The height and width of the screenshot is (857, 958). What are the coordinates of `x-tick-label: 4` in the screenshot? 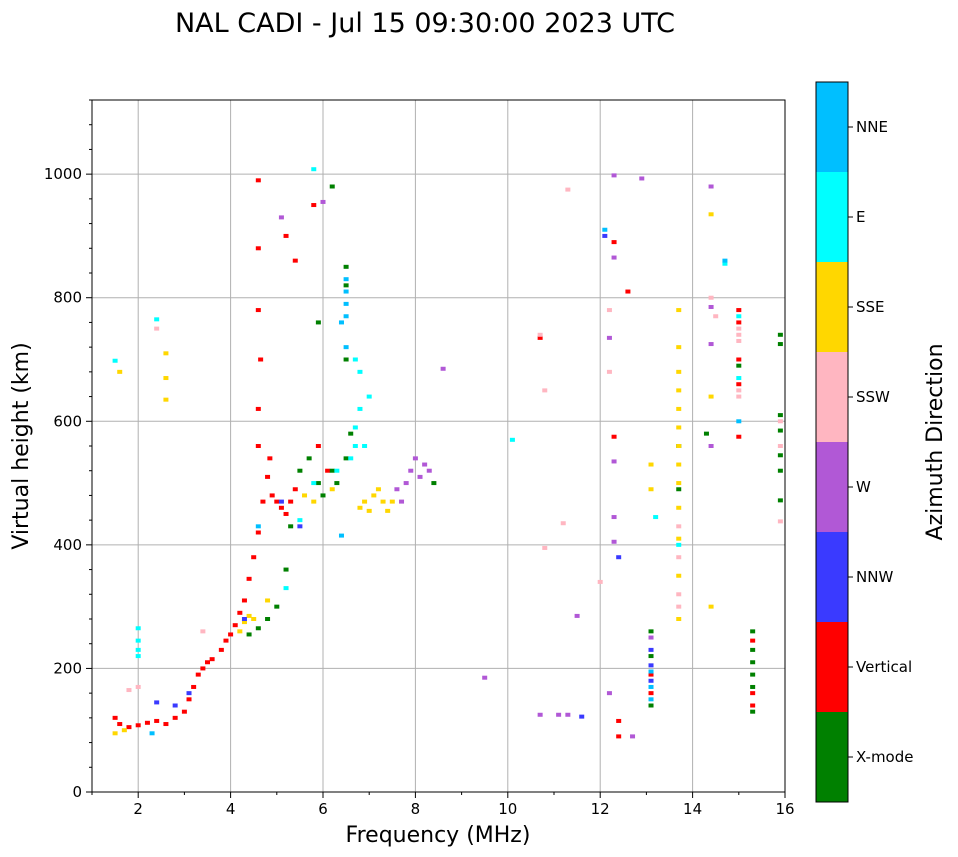 It's located at (231, 809).